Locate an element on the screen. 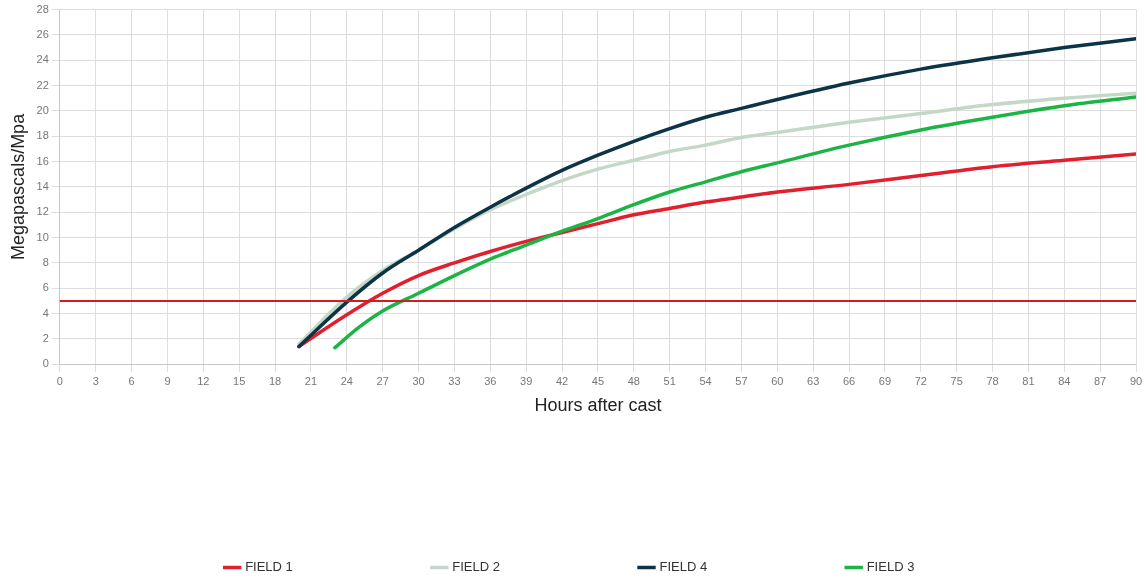 This screenshot has width=1146, height=584. x-tick-label: 6 is located at coordinates (131, 380).